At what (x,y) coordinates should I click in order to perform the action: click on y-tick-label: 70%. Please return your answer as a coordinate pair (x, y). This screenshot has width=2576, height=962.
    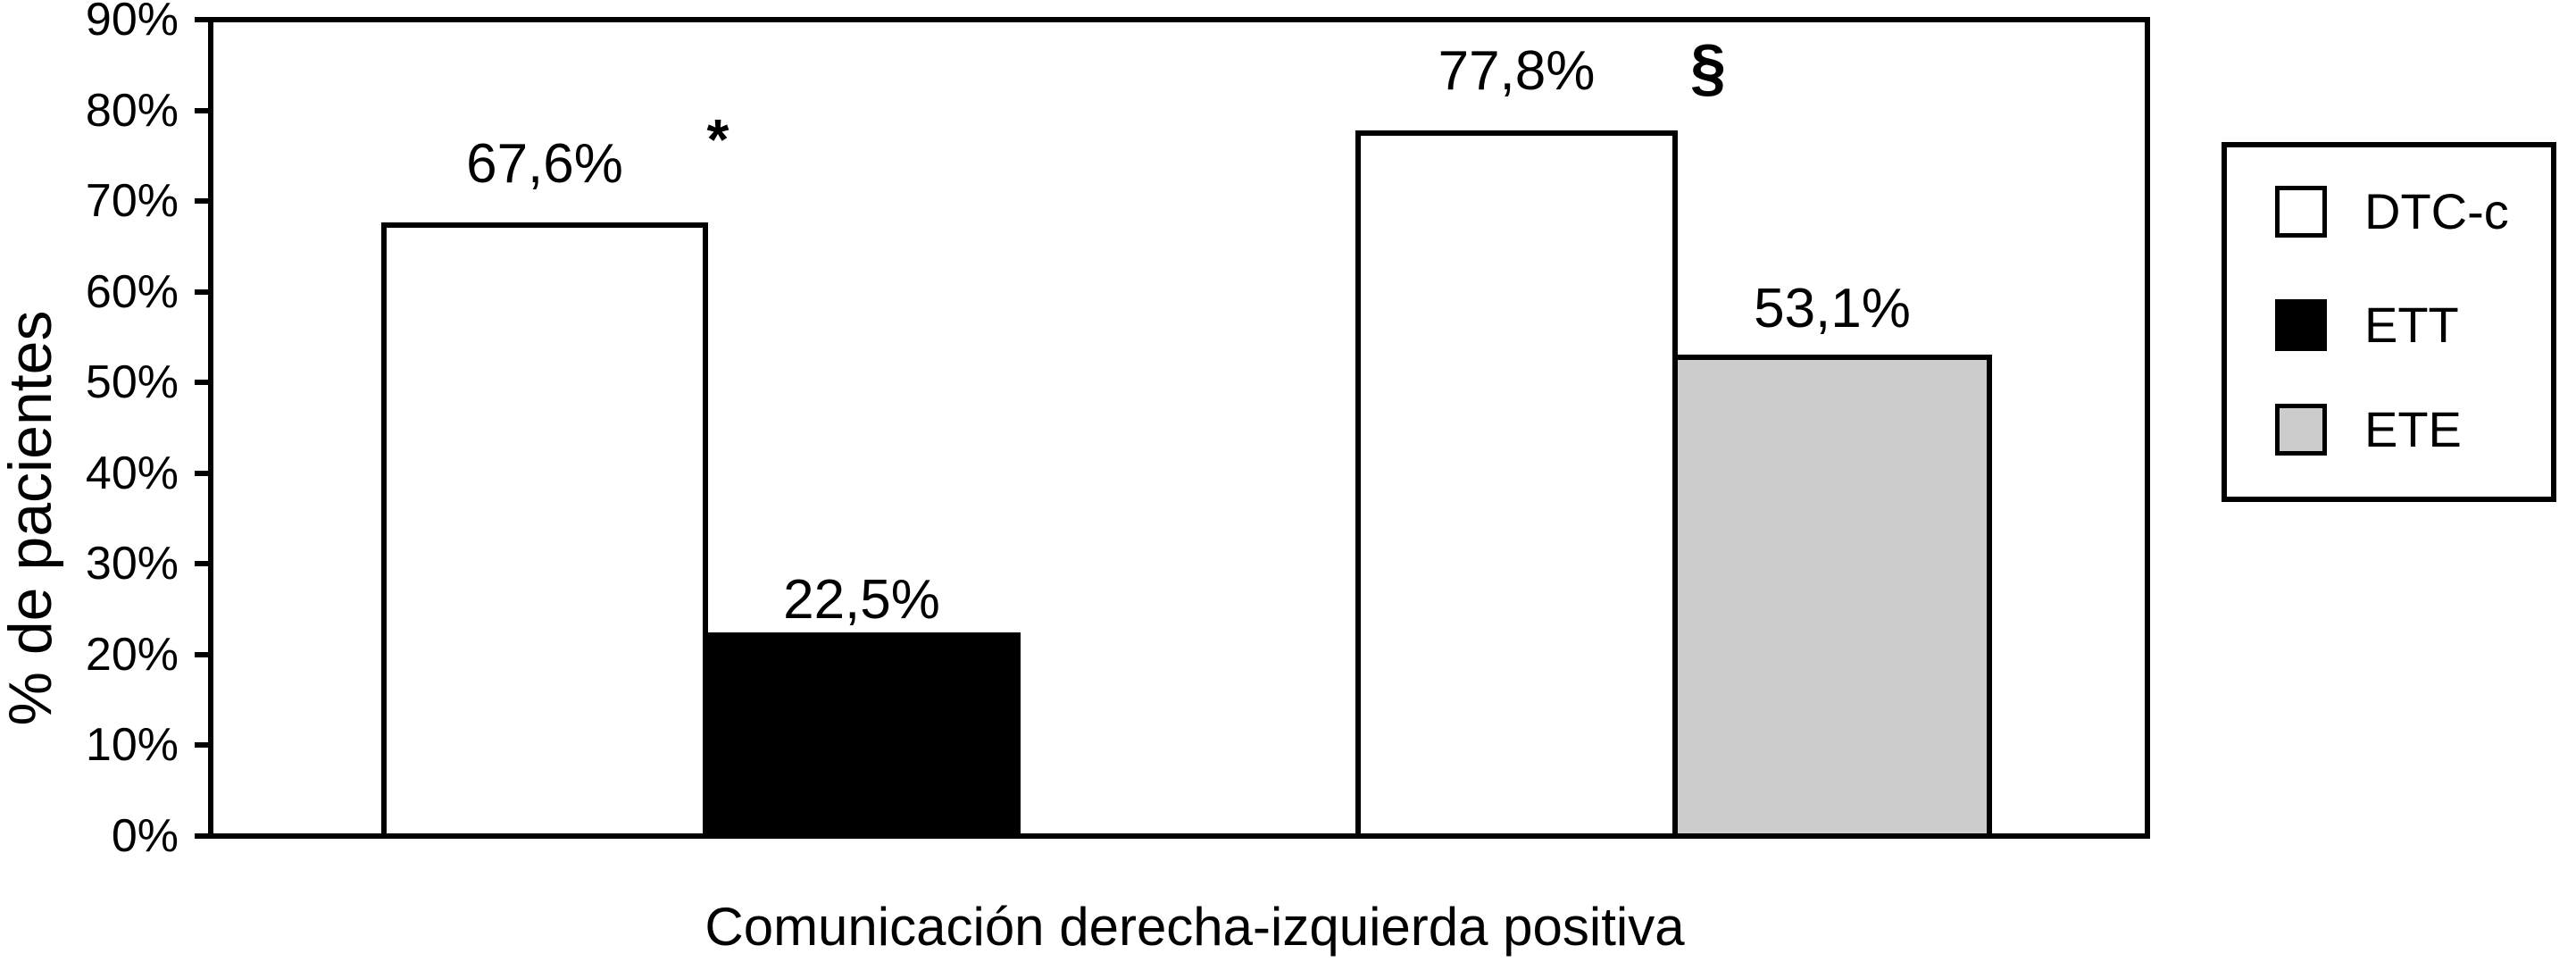
    Looking at the image, I should click on (132, 201).